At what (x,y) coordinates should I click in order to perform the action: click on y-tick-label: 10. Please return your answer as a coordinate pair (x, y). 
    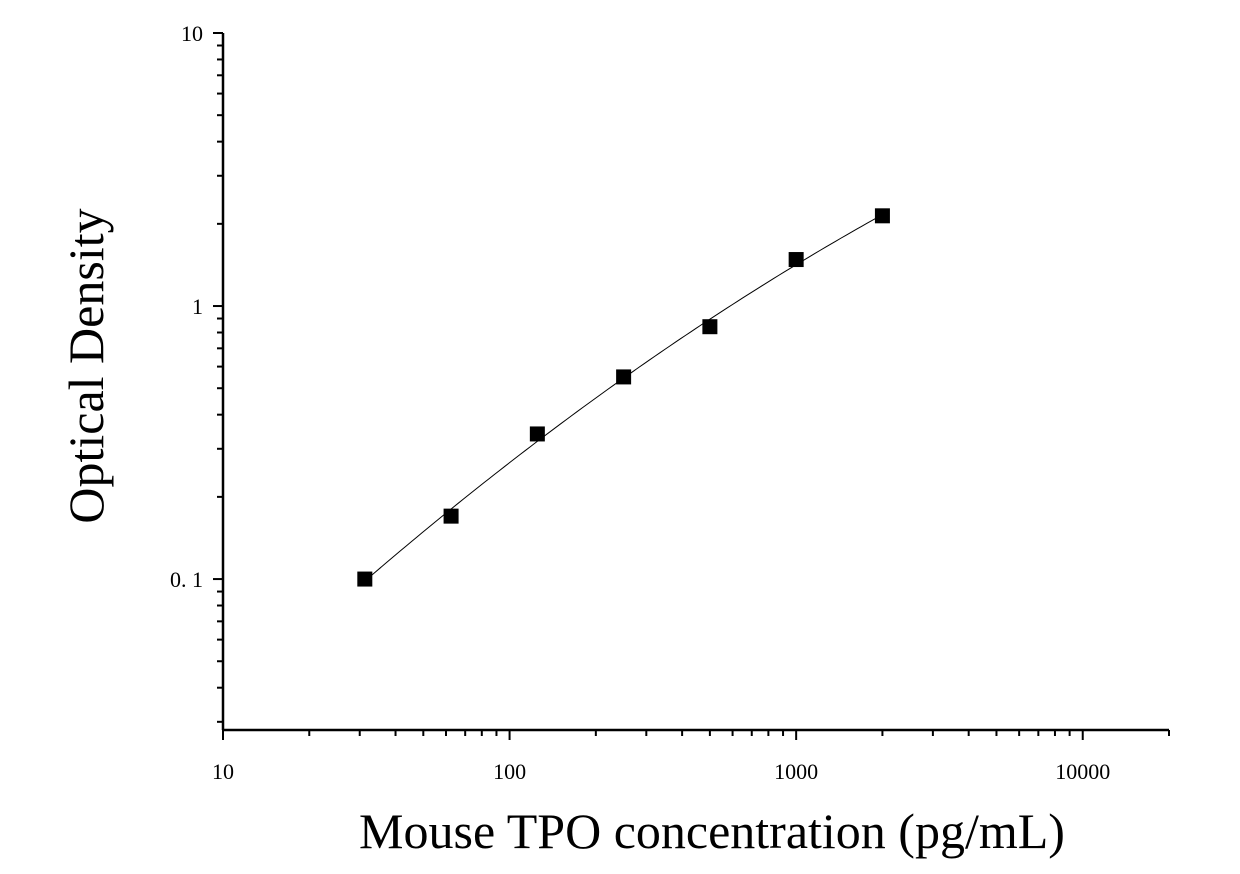
    Looking at the image, I should click on (192, 33).